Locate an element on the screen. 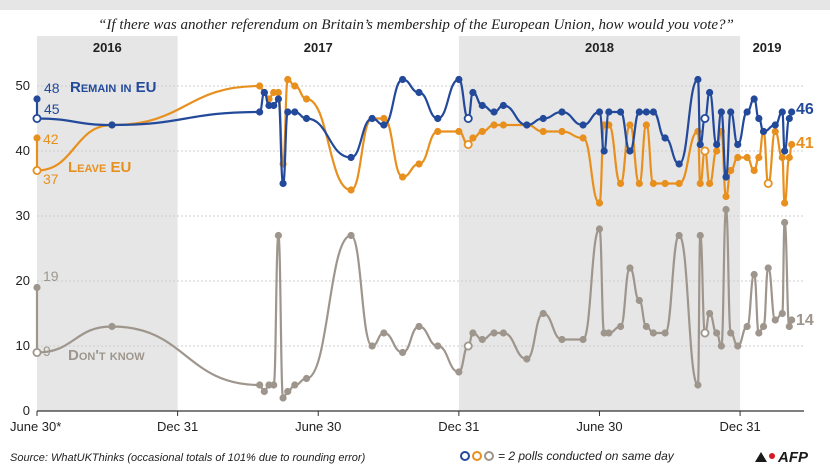 Image resolution: width=830 pixels, height=468 pixels. start-value-leave-1: 37 is located at coordinates (51, 179).